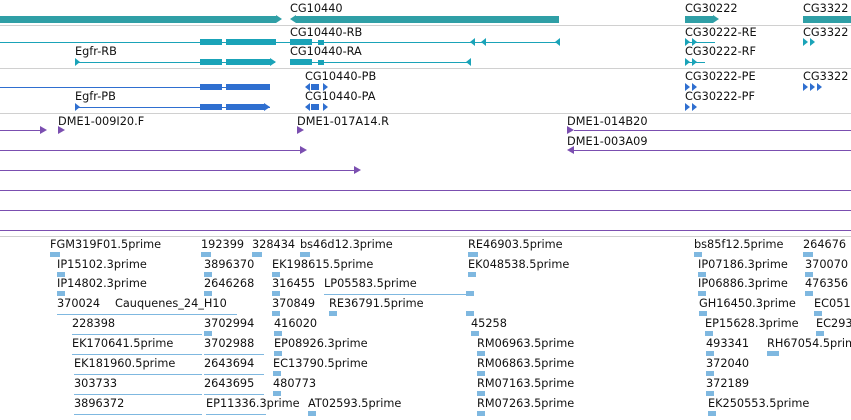 The image size is (851, 420). What do you see at coordinates (526, 383) in the screenshot?
I see `est-label: RM07163.5prime` at bounding box center [526, 383].